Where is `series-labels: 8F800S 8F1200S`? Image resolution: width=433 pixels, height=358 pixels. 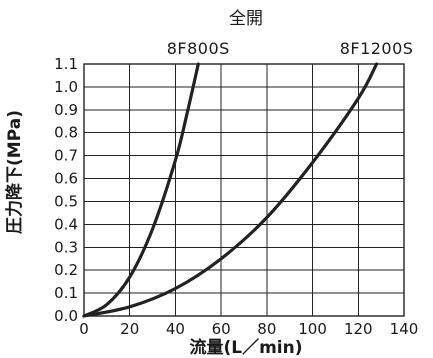
series-labels: 8F800S 8F1200S is located at coordinates (290, 48).